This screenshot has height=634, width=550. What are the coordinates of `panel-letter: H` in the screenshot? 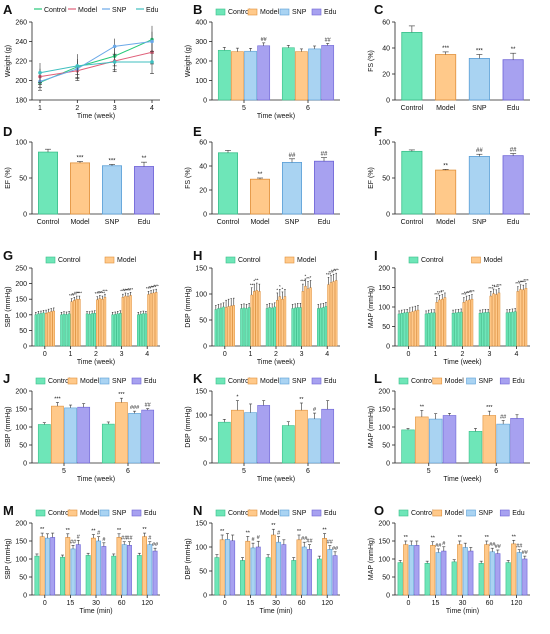 It's located at (197, 255).